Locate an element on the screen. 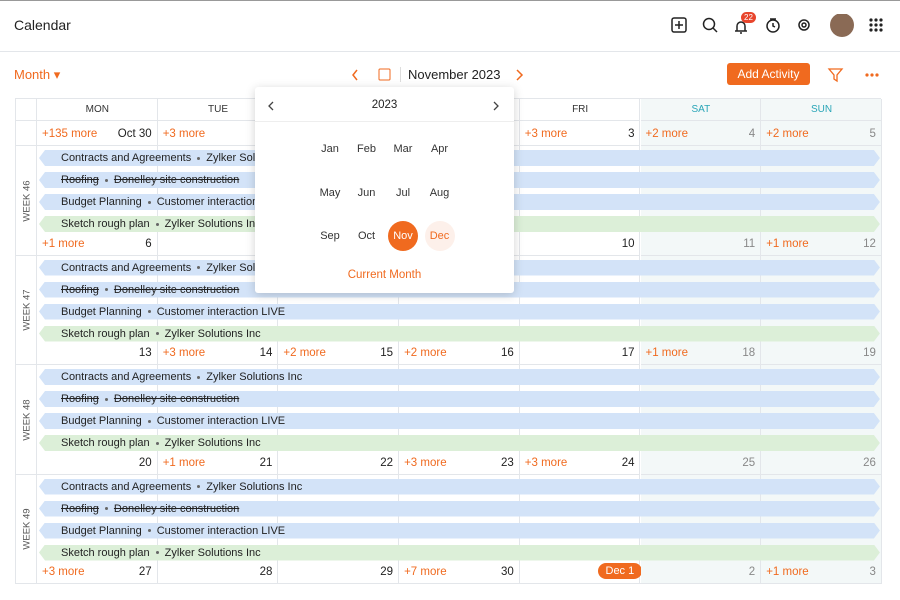 This screenshot has width=900, height=600. timer-icon is located at coordinates (773, 26).